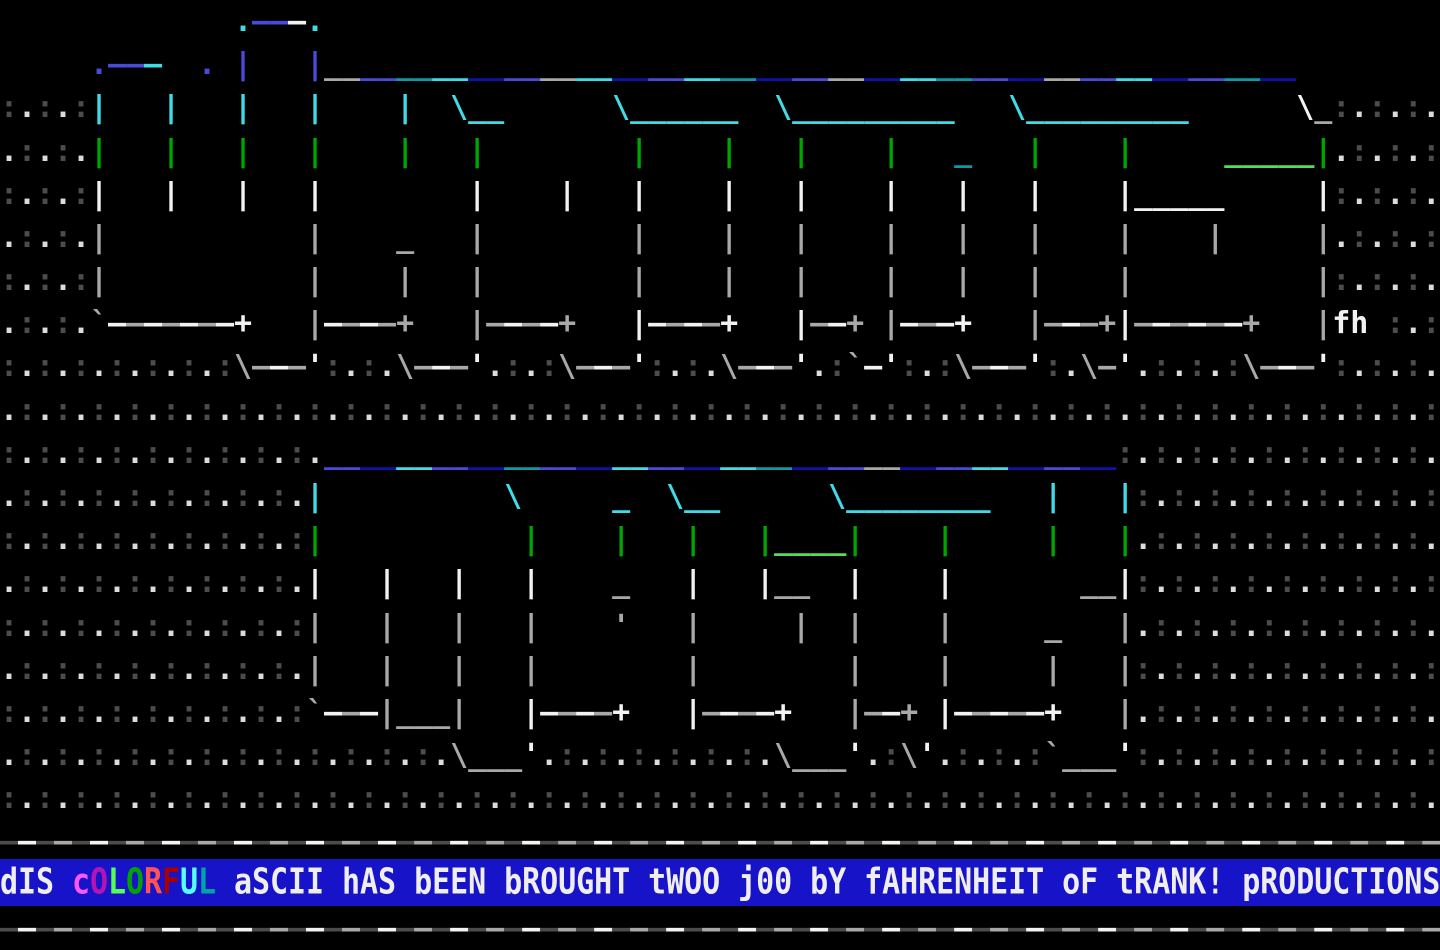  What do you see at coordinates (603, 882) in the screenshot?
I see `banner-char: H` at bounding box center [603, 882].